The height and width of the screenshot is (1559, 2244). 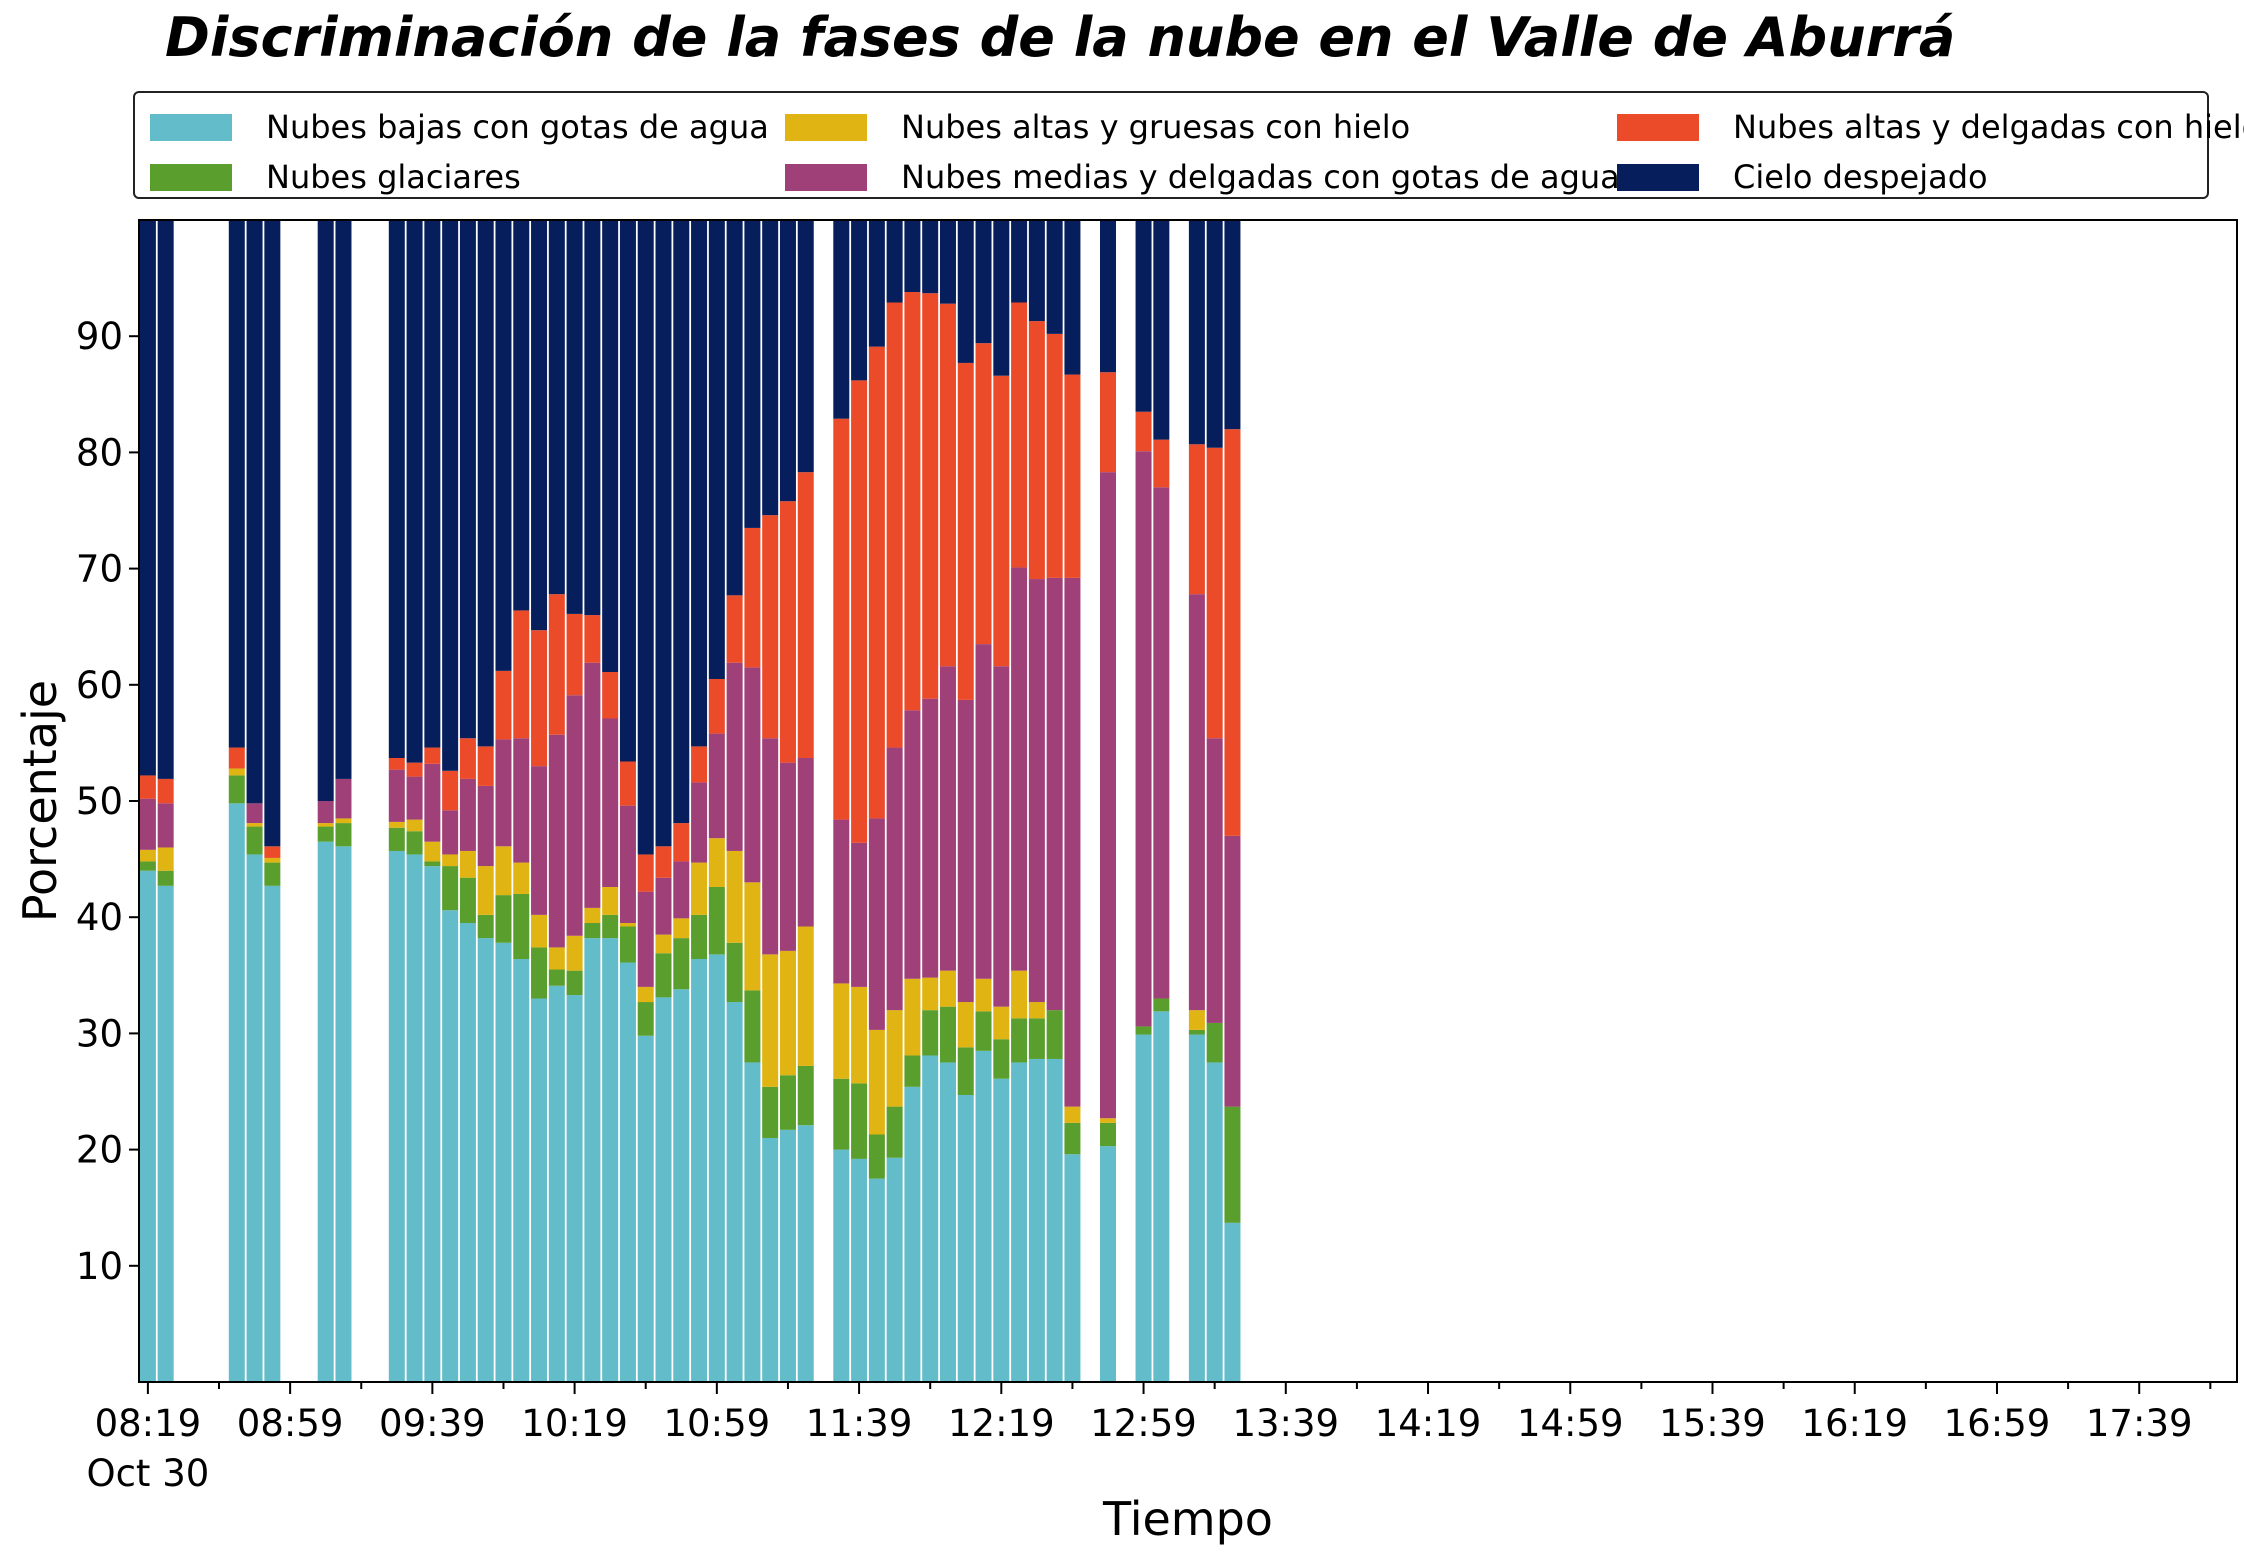 What do you see at coordinates (1802, 177) in the screenshot?
I see `legend-item-clear-sky: Cielo despejado` at bounding box center [1802, 177].